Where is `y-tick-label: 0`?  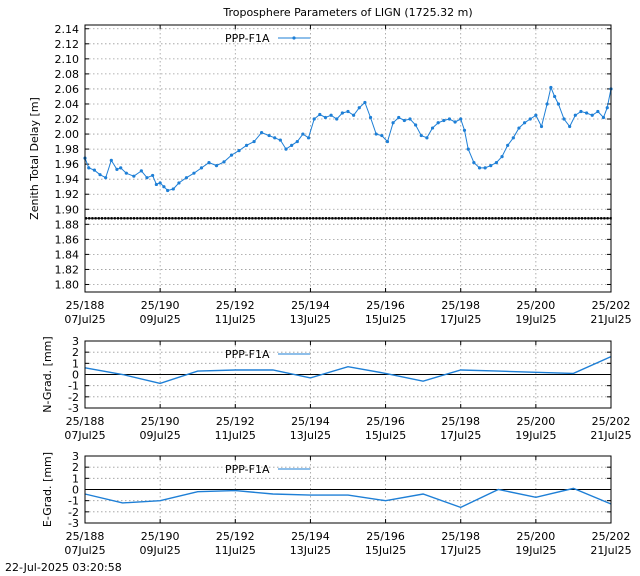 y-tick-label: 0 is located at coordinates (75, 375).